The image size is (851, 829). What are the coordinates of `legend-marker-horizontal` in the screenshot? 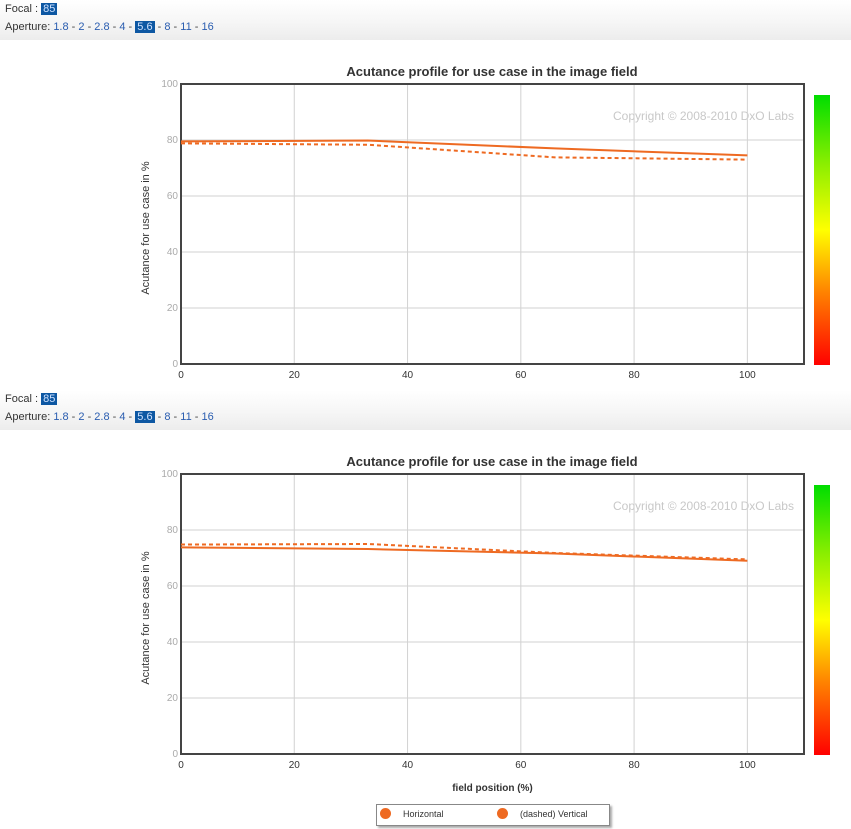 It's located at (385, 813).